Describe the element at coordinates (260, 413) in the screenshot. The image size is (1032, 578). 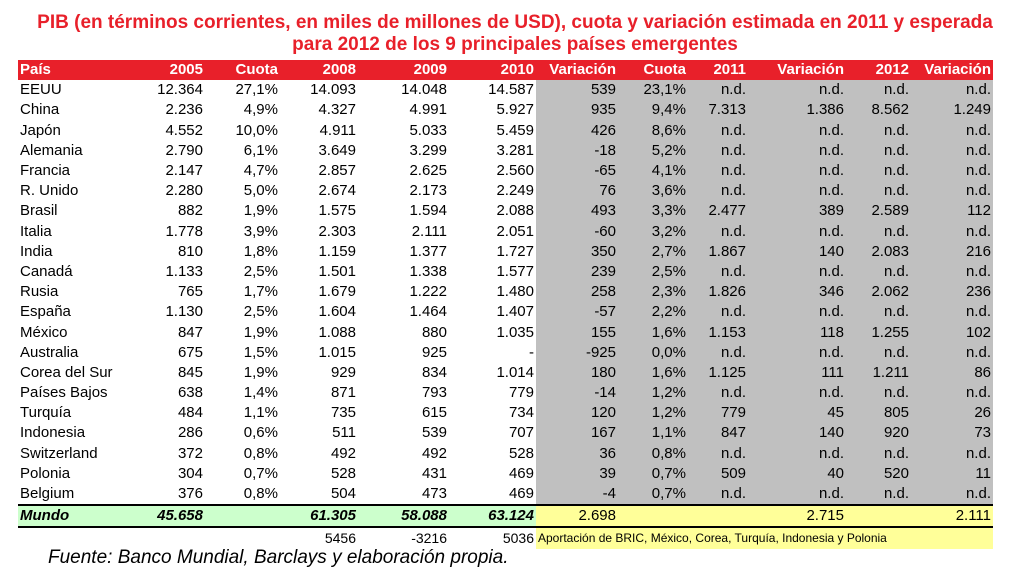
I see `value-cell: 1,1%` at that location.